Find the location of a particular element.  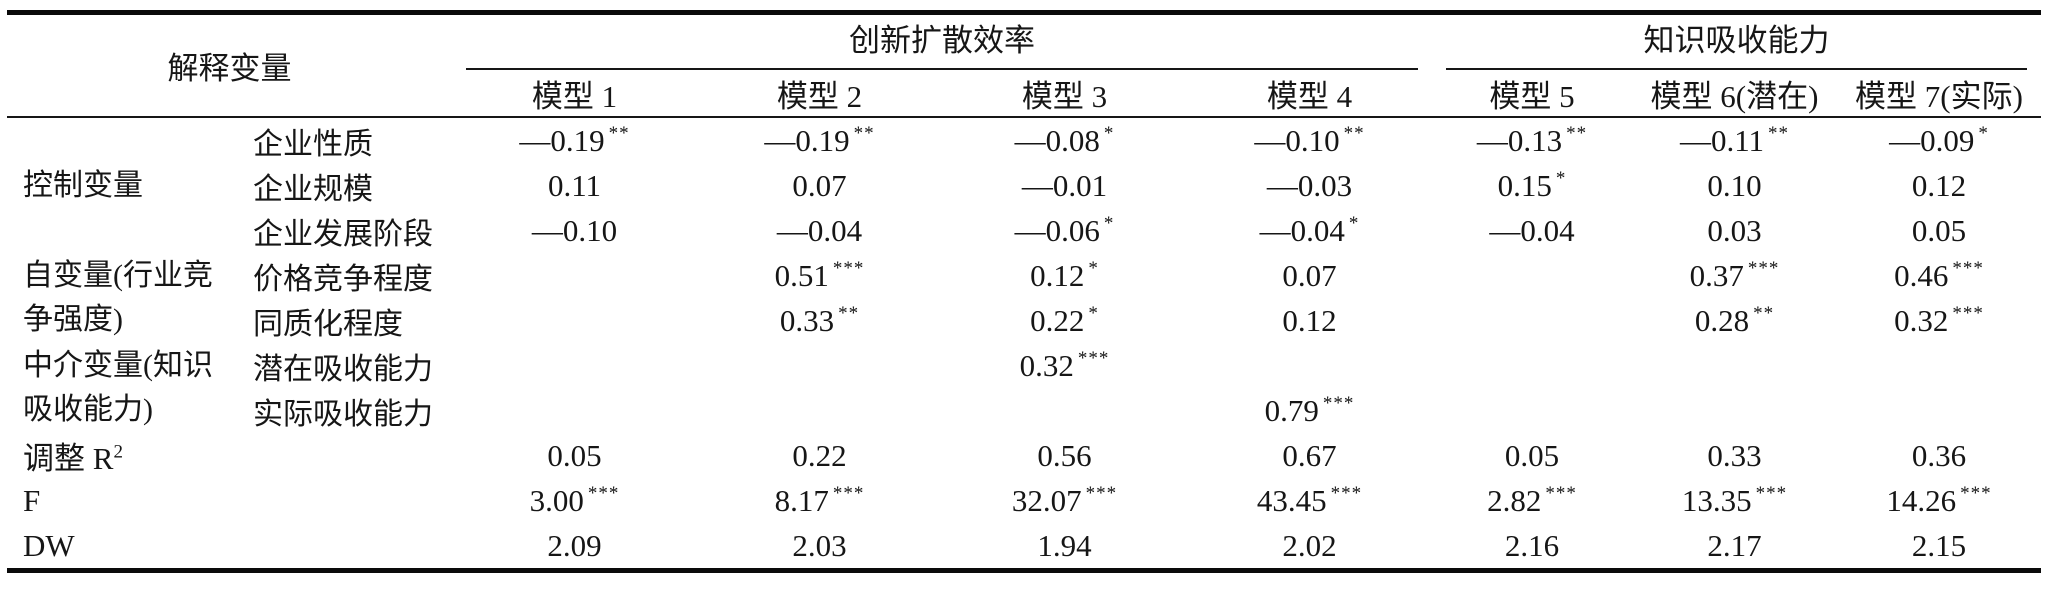

coefficient-cell: 0.46 *** is located at coordinates (1939, 275).